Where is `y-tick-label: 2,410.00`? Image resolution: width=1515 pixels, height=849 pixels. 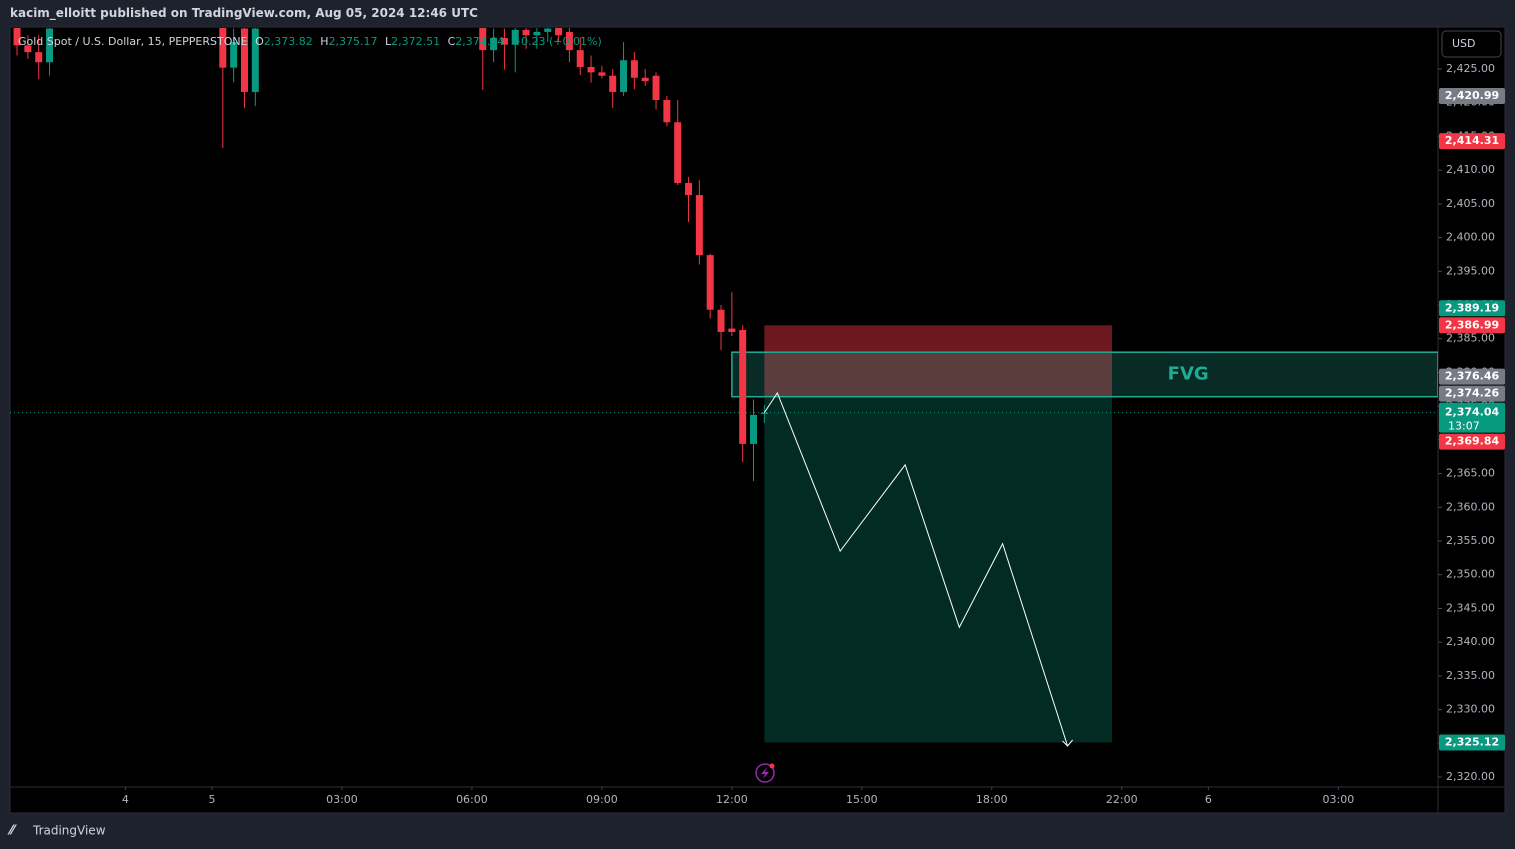
y-tick-label: 2,410.00 is located at coordinates (1470, 169).